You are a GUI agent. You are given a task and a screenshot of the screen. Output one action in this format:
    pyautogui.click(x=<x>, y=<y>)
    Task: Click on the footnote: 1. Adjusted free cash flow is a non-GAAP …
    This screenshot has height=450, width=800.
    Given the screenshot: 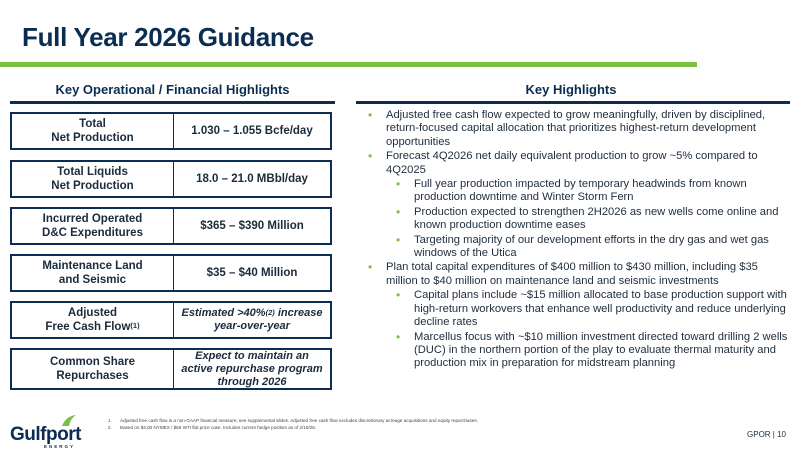 What is the action you would take?
    pyautogui.click(x=293, y=420)
    